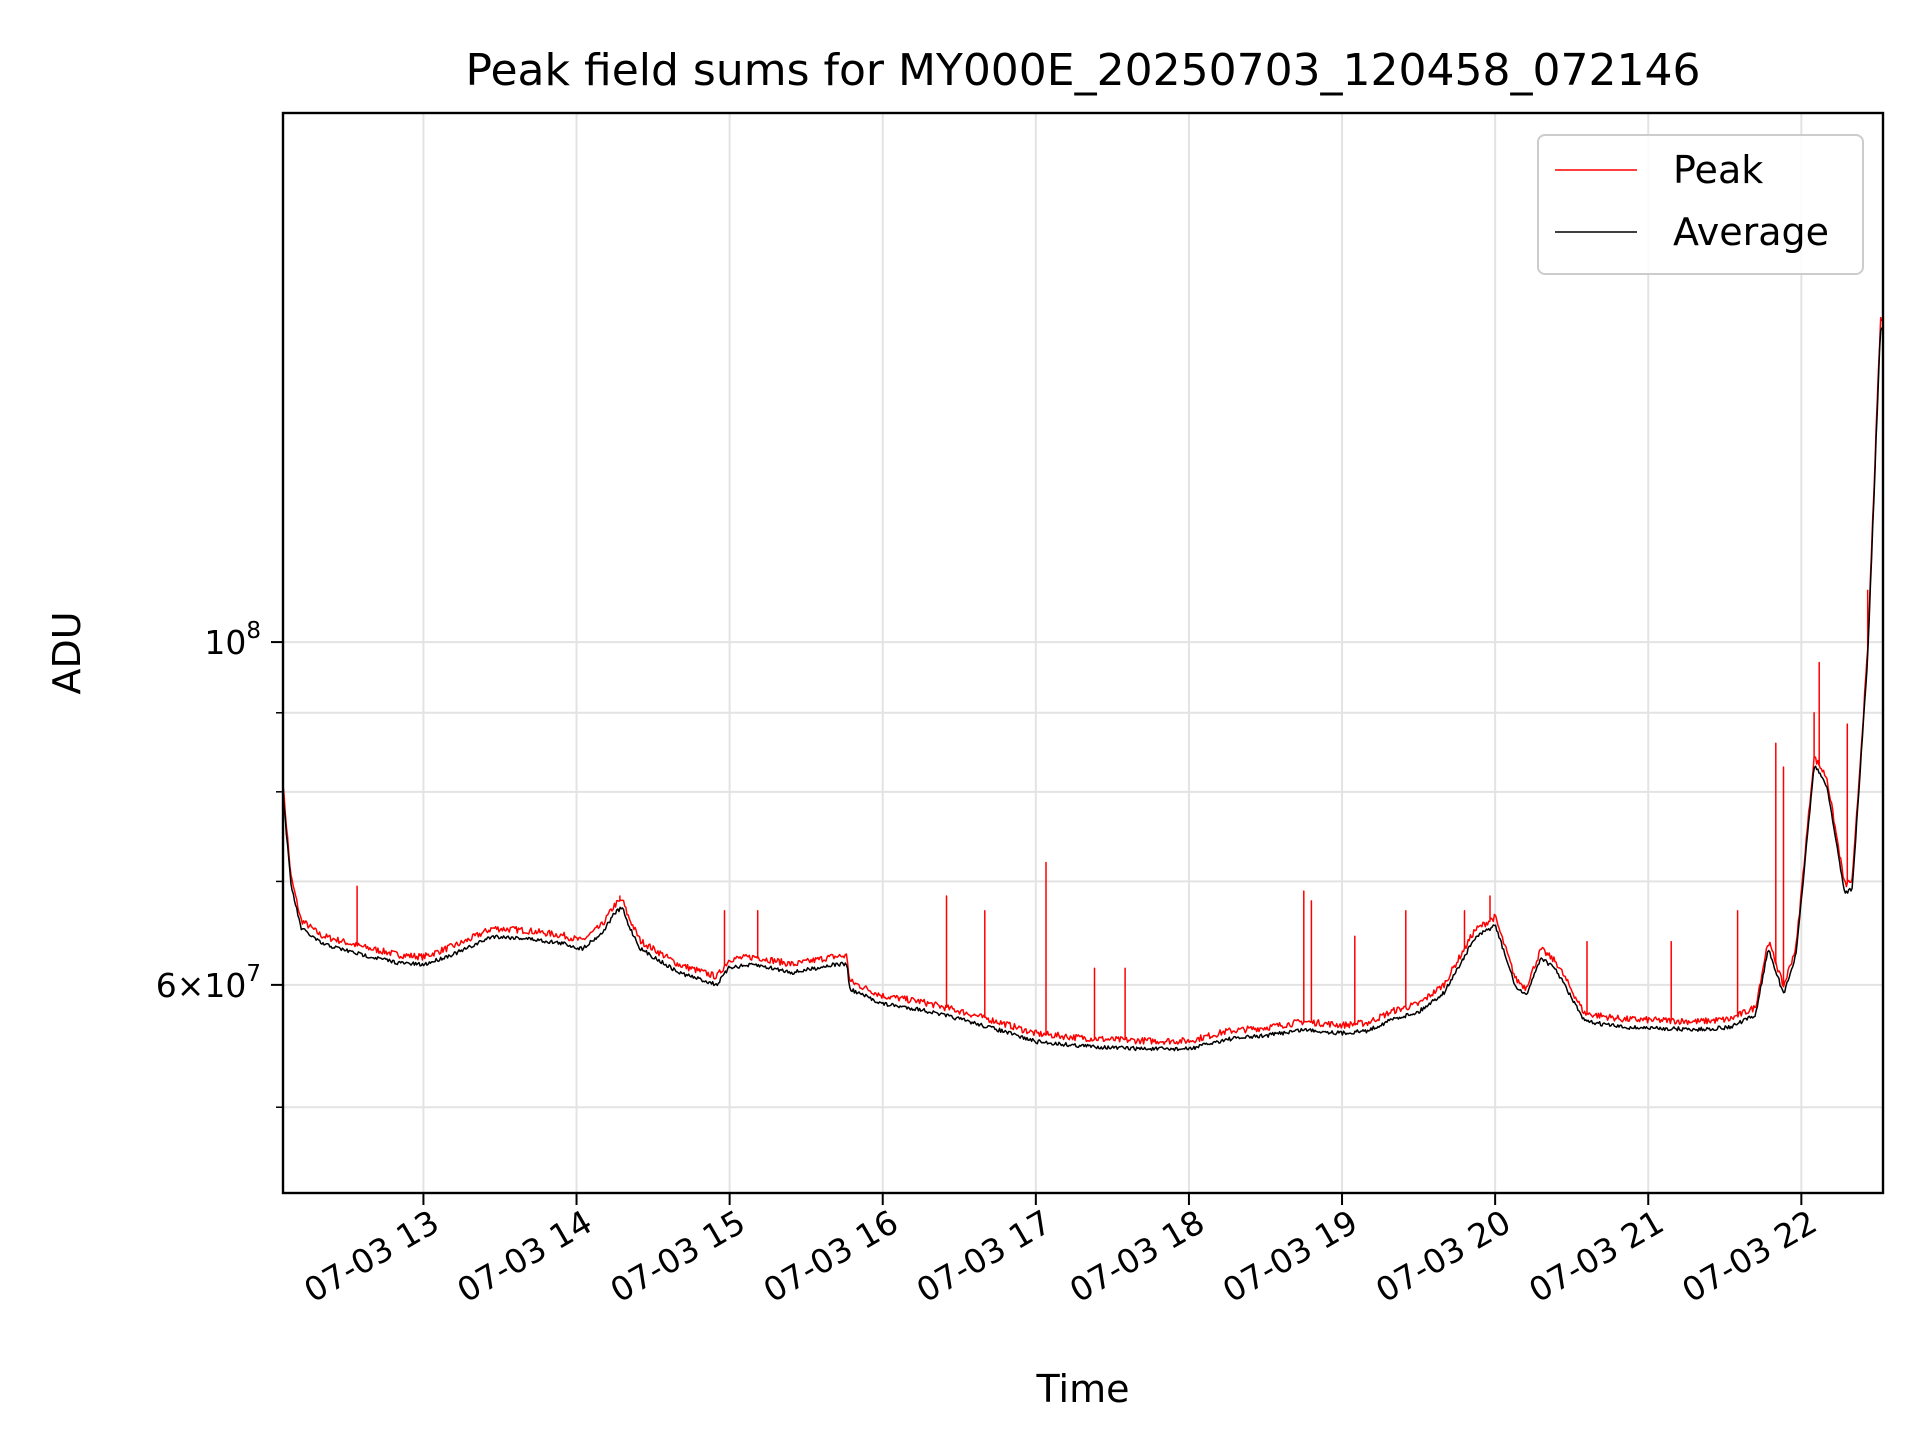  Describe the element at coordinates (1751, 232) in the screenshot. I see `legend-label-average: Average` at that location.